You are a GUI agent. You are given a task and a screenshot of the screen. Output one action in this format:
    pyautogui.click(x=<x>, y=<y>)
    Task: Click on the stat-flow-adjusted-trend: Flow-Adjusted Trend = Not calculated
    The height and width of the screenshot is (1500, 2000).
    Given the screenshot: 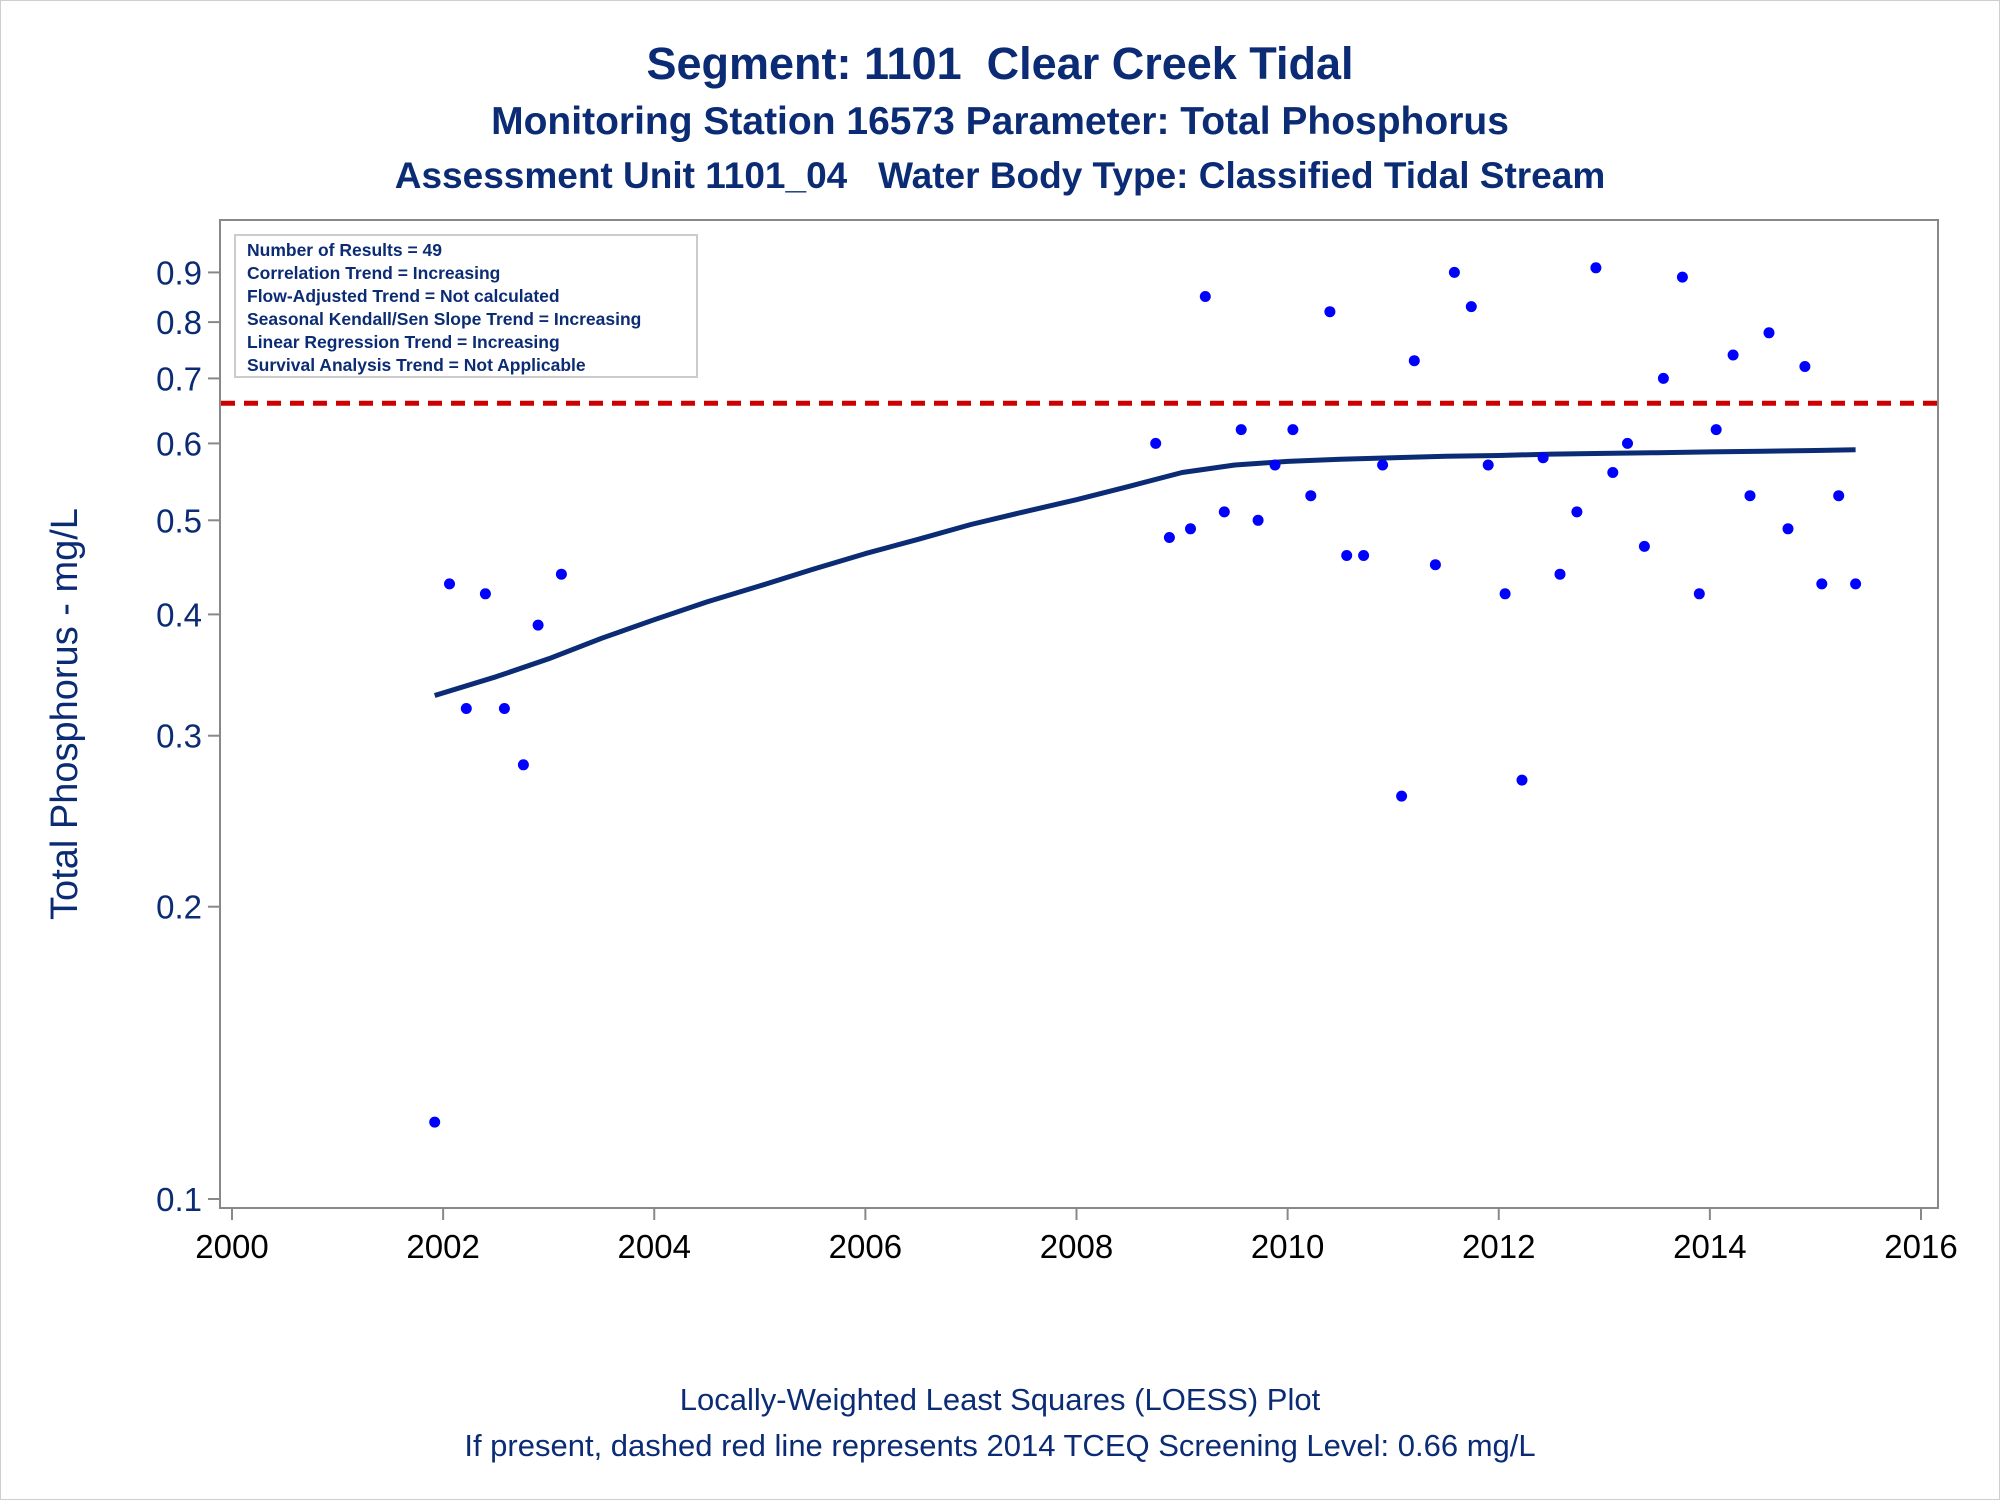 What is the action you would take?
    pyautogui.click(x=403, y=296)
    